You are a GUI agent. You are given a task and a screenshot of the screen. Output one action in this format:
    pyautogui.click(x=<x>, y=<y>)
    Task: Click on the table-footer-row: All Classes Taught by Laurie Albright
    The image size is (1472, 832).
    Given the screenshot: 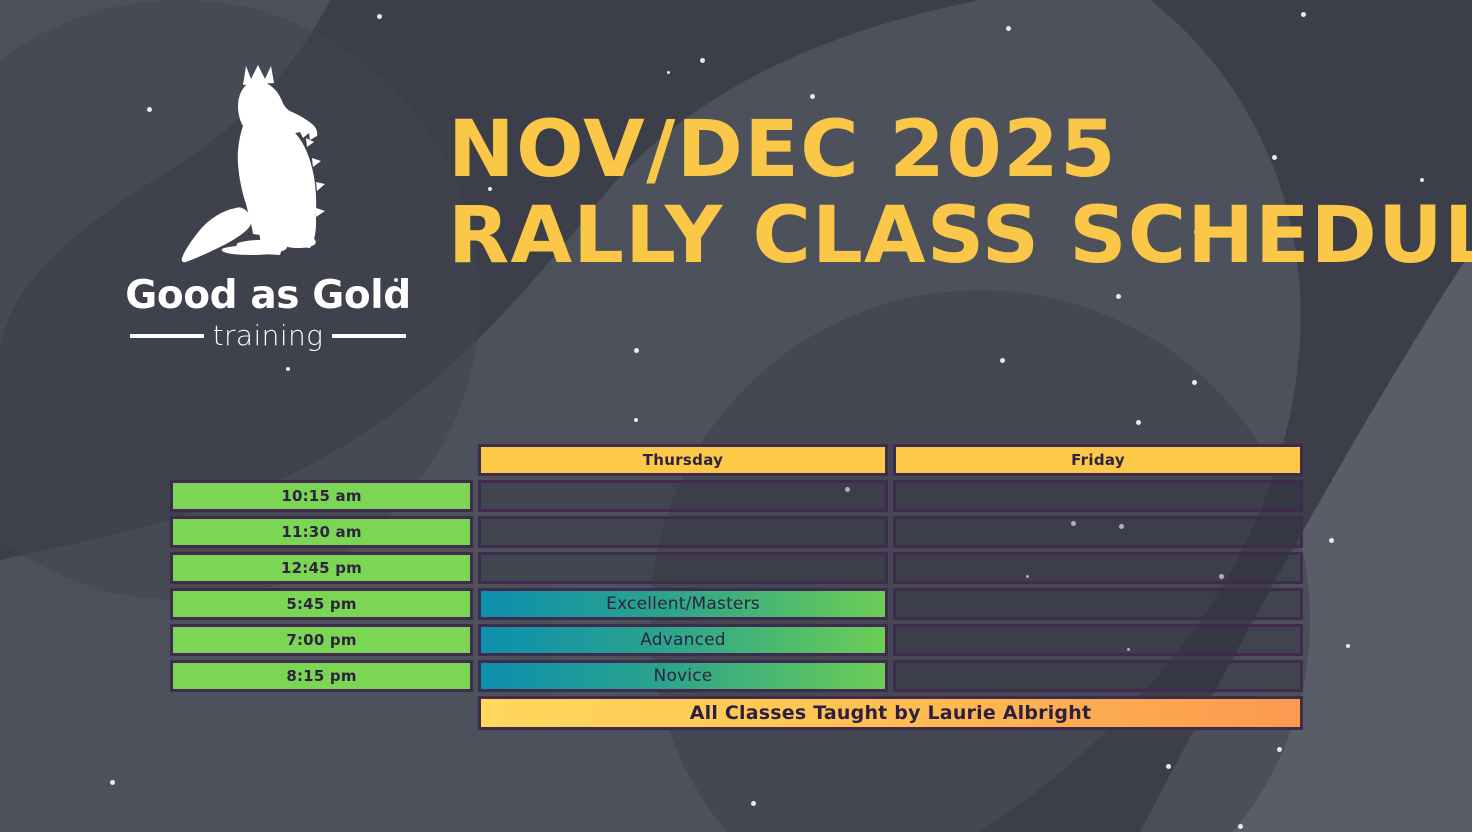 What is the action you would take?
    pyautogui.click(x=736, y=713)
    